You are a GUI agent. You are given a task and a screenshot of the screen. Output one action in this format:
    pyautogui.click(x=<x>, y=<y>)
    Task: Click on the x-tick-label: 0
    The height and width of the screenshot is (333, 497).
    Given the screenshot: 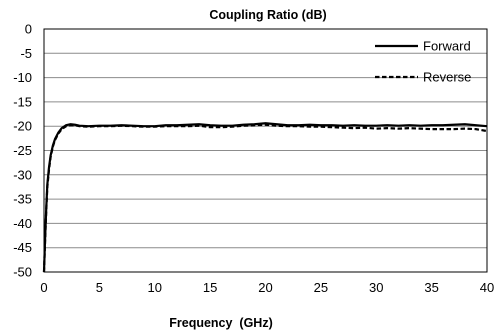 What is the action you would take?
    pyautogui.click(x=43, y=287)
    